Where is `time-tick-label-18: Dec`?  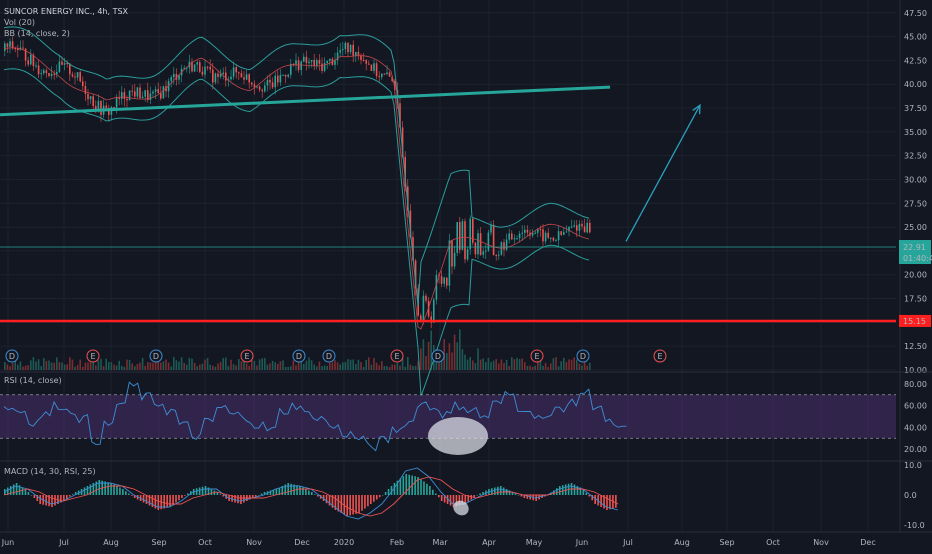
time-tick-label-18: Dec is located at coordinates (867, 542).